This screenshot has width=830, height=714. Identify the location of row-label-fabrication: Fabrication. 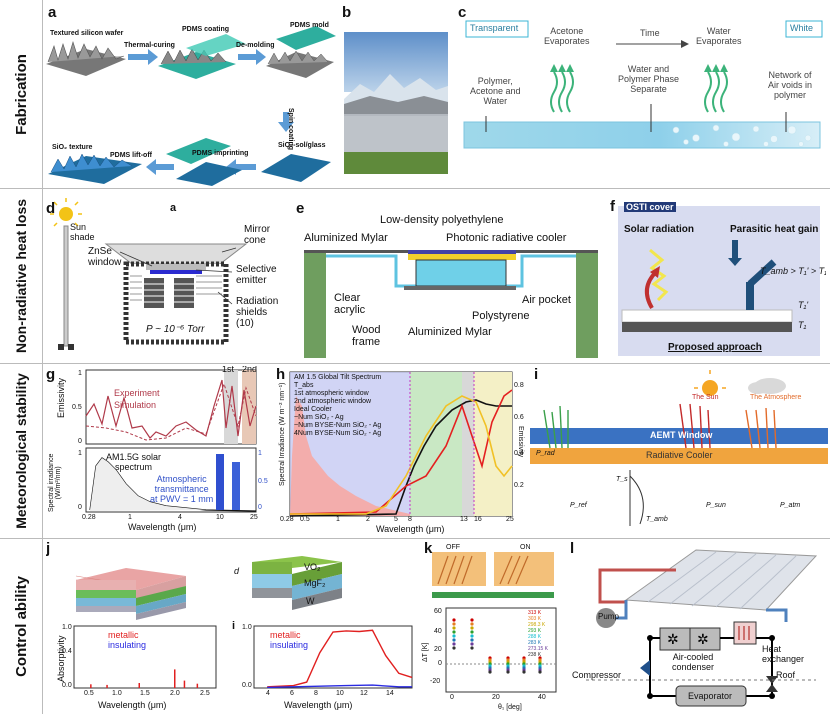
(21, 94).